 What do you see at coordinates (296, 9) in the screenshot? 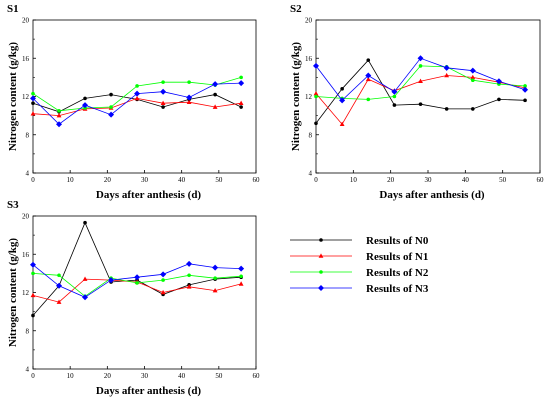
I see `panel-label: S2` at bounding box center [296, 9].